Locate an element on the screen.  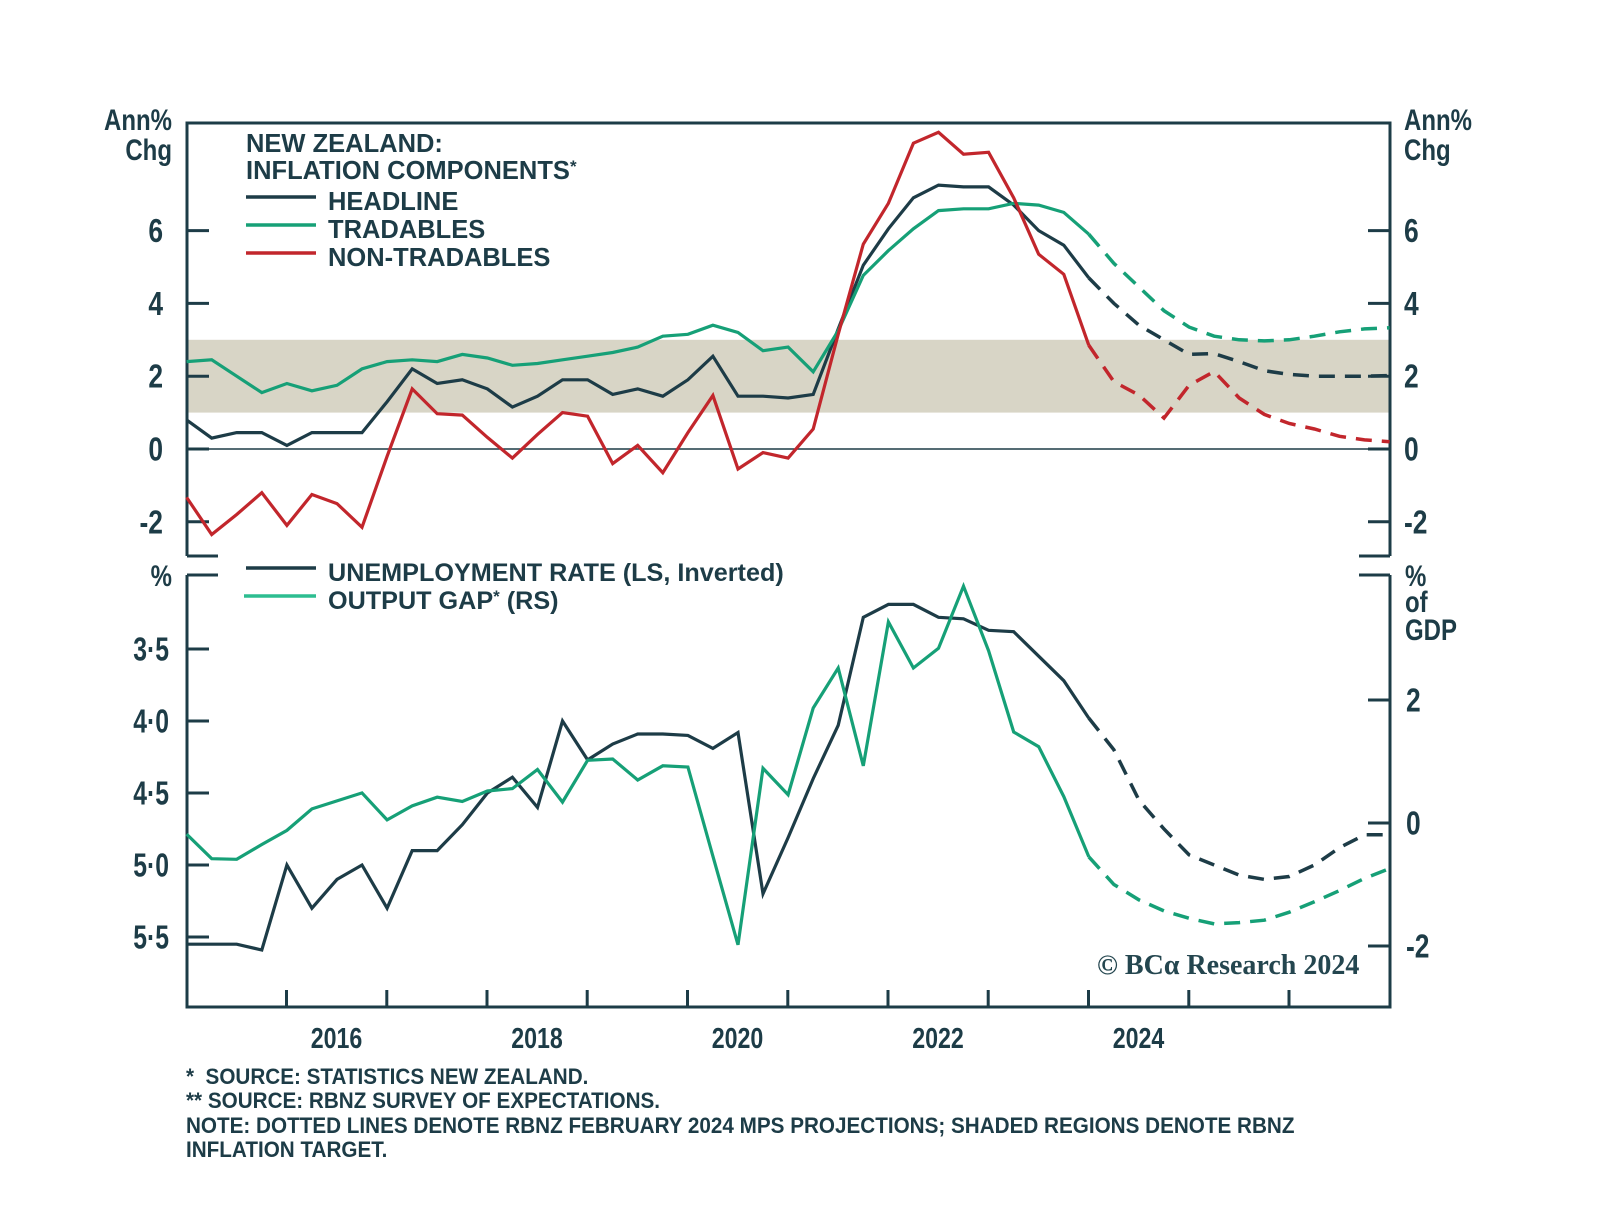
svg-text: 2018 is located at coordinates (537, 1037).